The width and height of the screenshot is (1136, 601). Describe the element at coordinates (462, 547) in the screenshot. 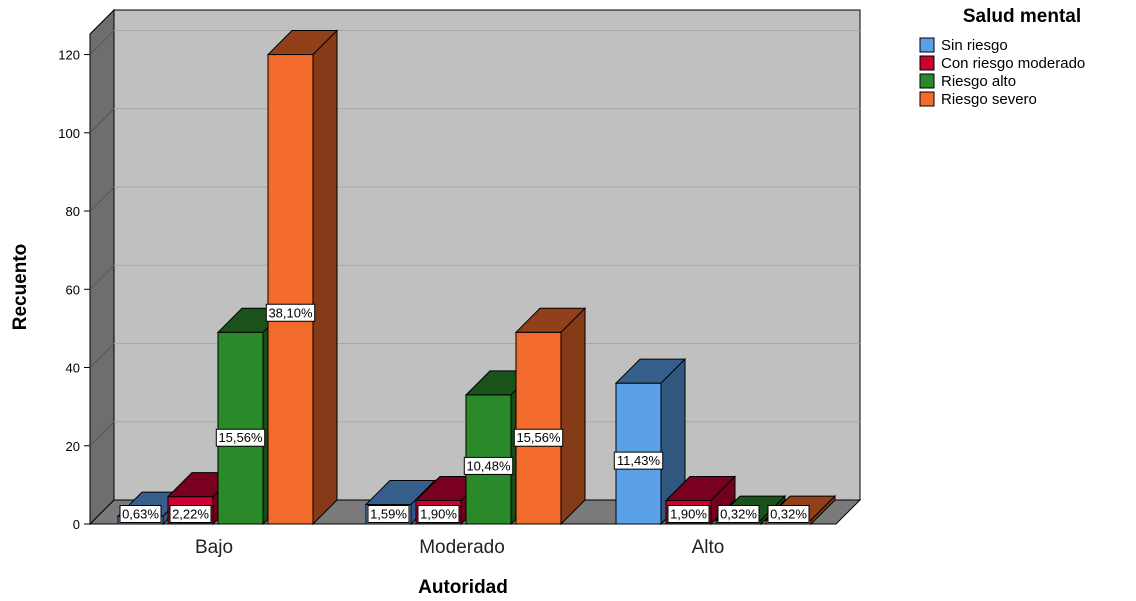

I see `x-tick-label: Moderado` at that location.